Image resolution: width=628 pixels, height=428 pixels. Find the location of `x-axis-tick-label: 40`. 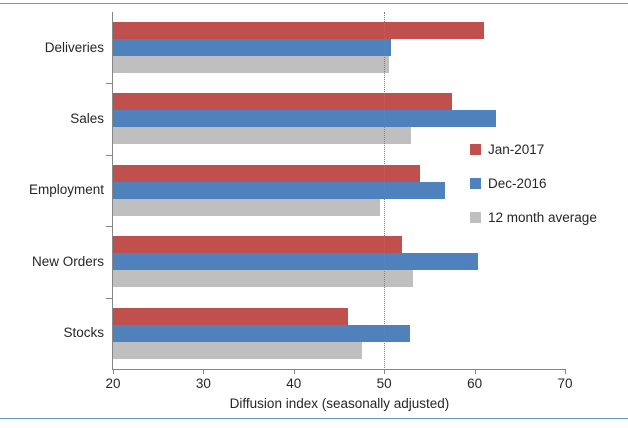

x-axis-tick-label: 40 is located at coordinates (294, 383).